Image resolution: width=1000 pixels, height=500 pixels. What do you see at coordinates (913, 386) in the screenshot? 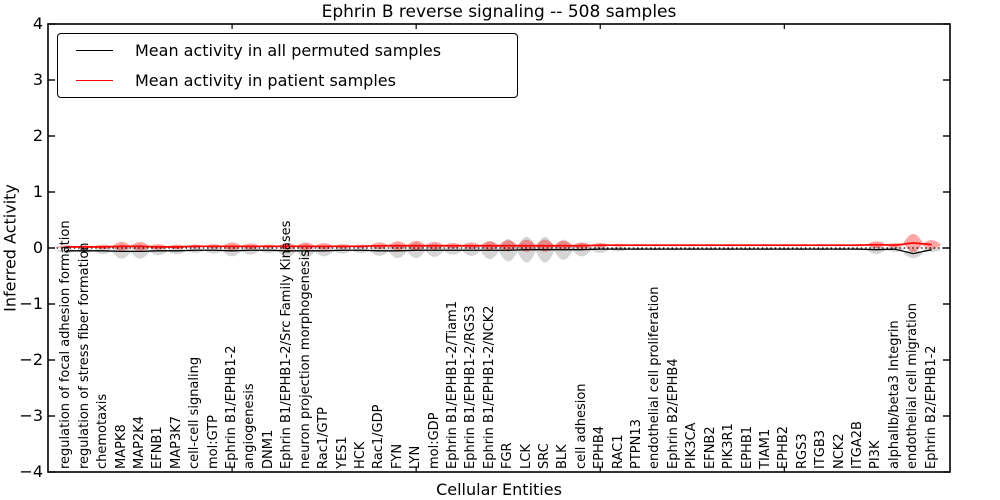
I see `x-tick-label: endothelial cell migration` at bounding box center [913, 386].